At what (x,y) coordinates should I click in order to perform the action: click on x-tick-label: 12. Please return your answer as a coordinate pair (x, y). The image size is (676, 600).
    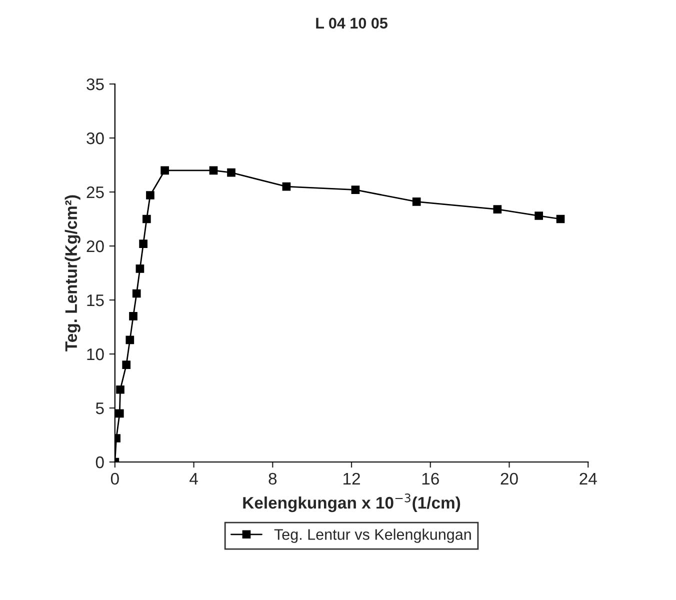
    Looking at the image, I should click on (352, 478).